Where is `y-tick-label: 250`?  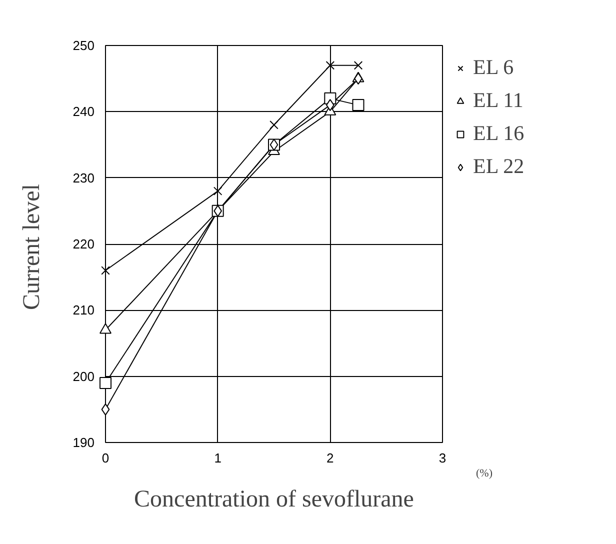 y-tick-label: 250 is located at coordinates (83, 45).